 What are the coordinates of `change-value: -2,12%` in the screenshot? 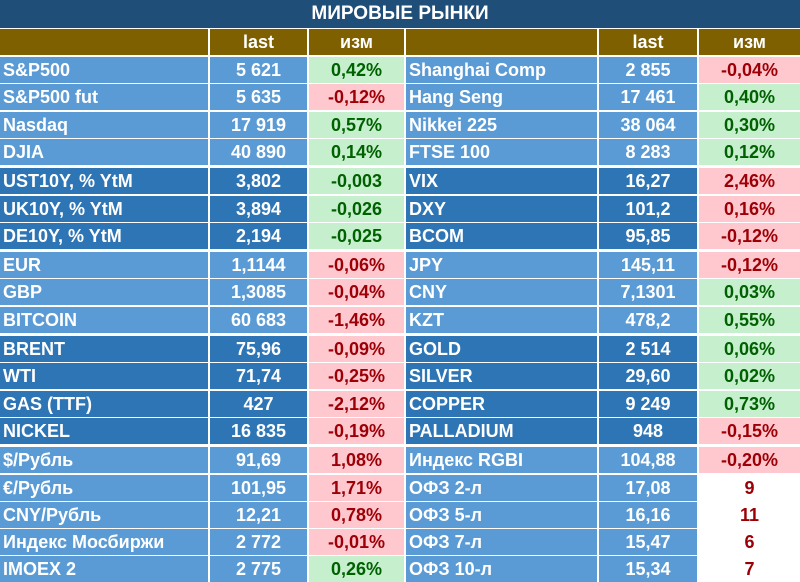 It's located at (356, 404).